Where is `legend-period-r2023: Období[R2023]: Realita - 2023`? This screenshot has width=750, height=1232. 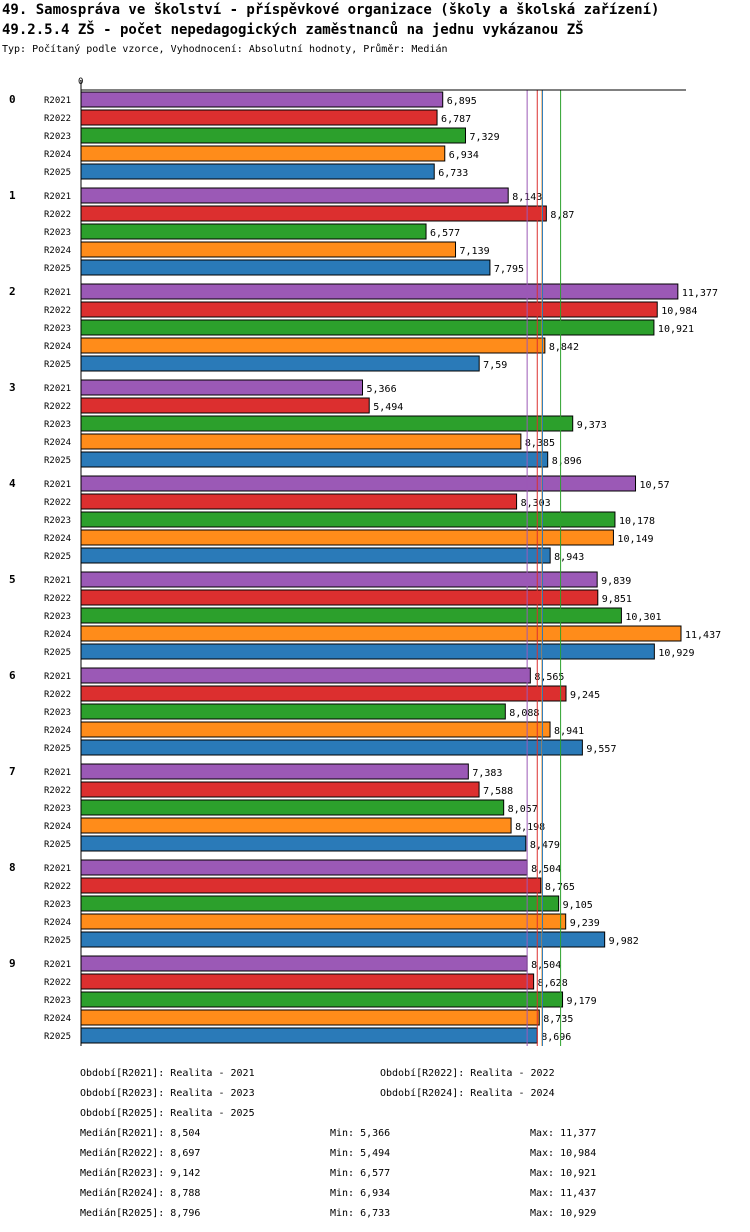 legend-period-r2023: Období[R2023]: Realita - 2023 is located at coordinates (167, 1093).